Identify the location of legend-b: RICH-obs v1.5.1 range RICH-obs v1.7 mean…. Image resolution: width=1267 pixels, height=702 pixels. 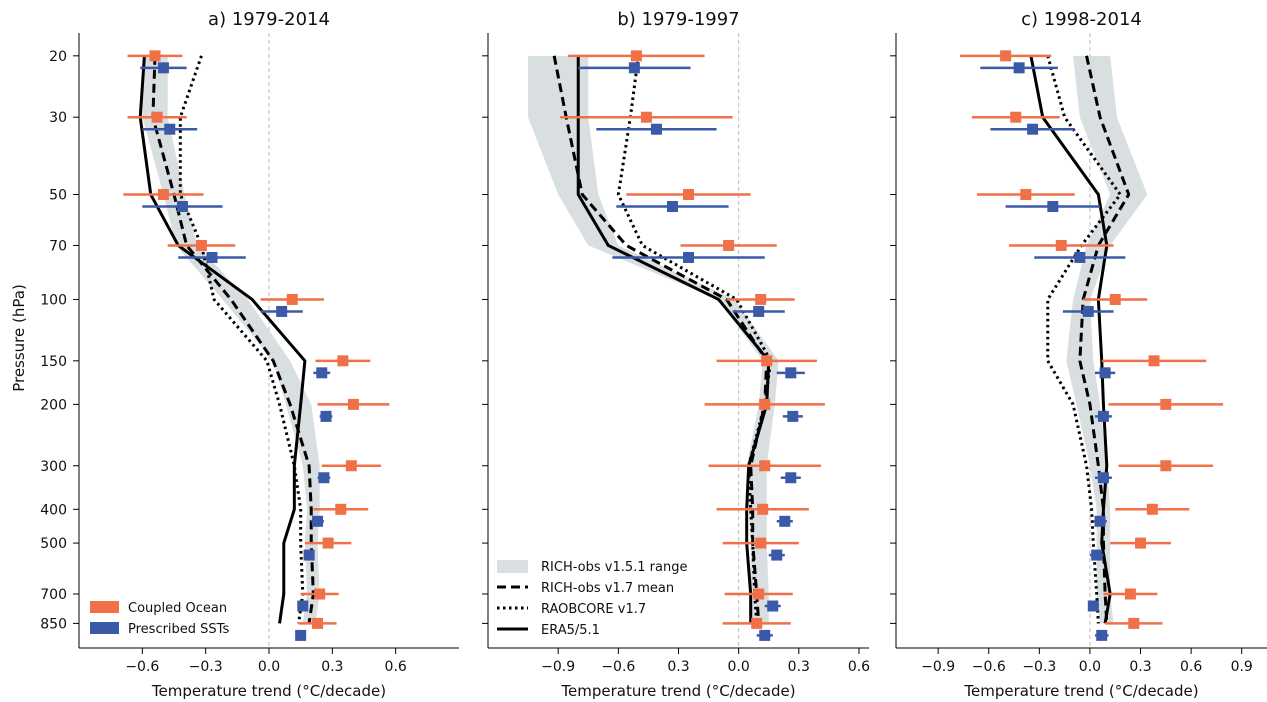
(592, 599).